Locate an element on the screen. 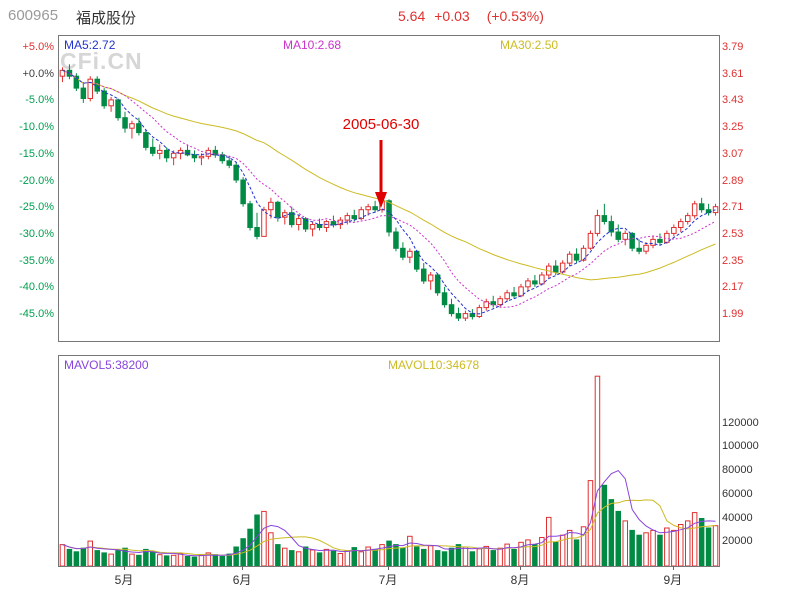  volume-axis-label: 60000 is located at coordinates (737, 493).